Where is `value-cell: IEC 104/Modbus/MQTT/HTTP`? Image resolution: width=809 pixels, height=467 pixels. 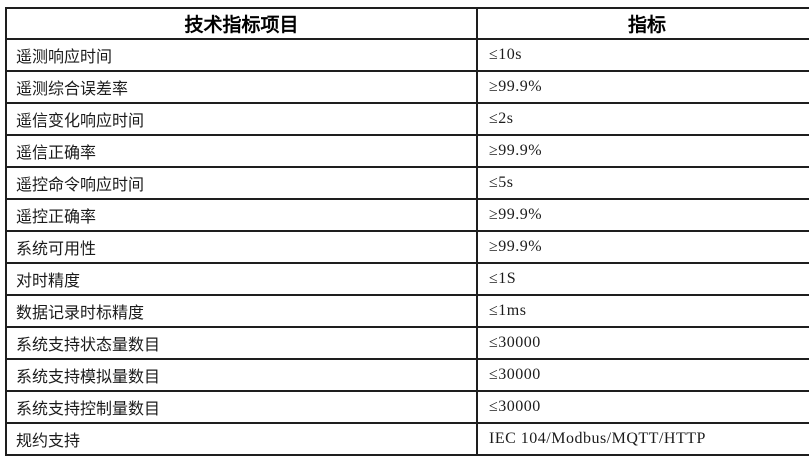 value-cell: IEC 104/Modbus/MQTT/HTTP is located at coordinates (642, 439).